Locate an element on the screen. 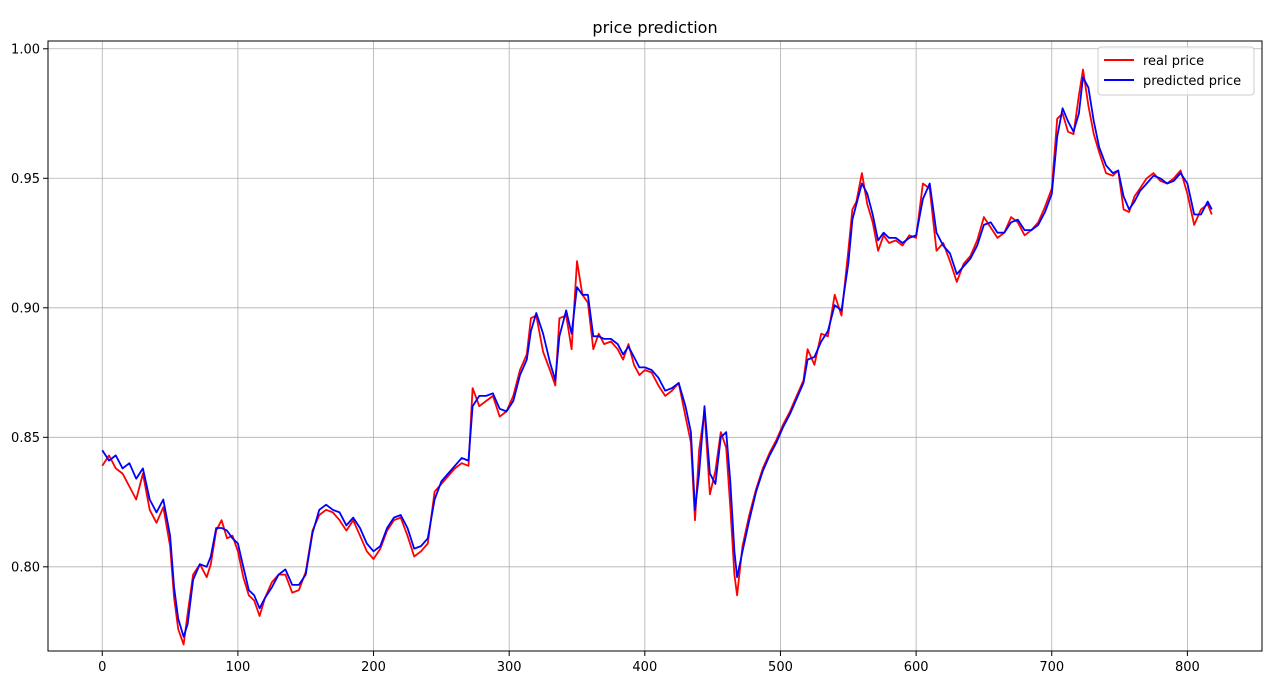 The image size is (1276, 683). legend-box is located at coordinates (1176, 71).